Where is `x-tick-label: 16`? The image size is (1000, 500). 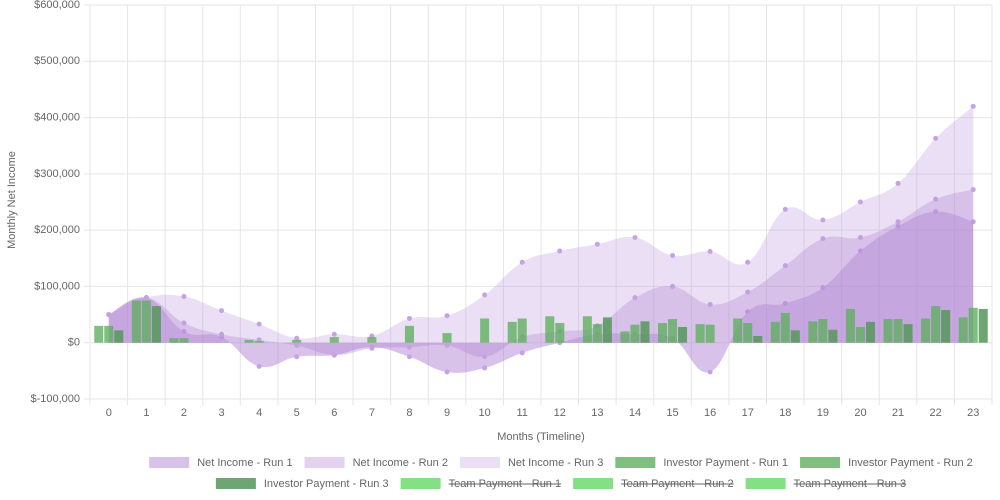
x-tick-label: 16 is located at coordinates (710, 413).